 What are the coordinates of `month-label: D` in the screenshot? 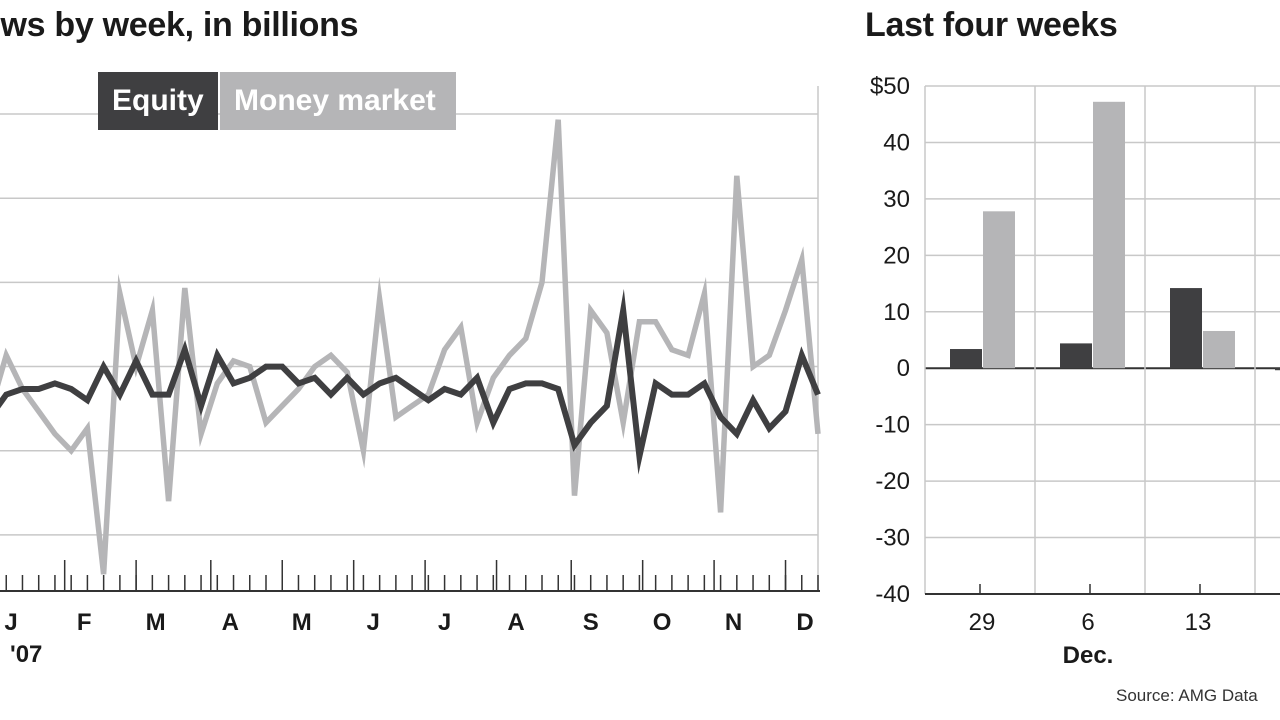 It's located at (804, 622).